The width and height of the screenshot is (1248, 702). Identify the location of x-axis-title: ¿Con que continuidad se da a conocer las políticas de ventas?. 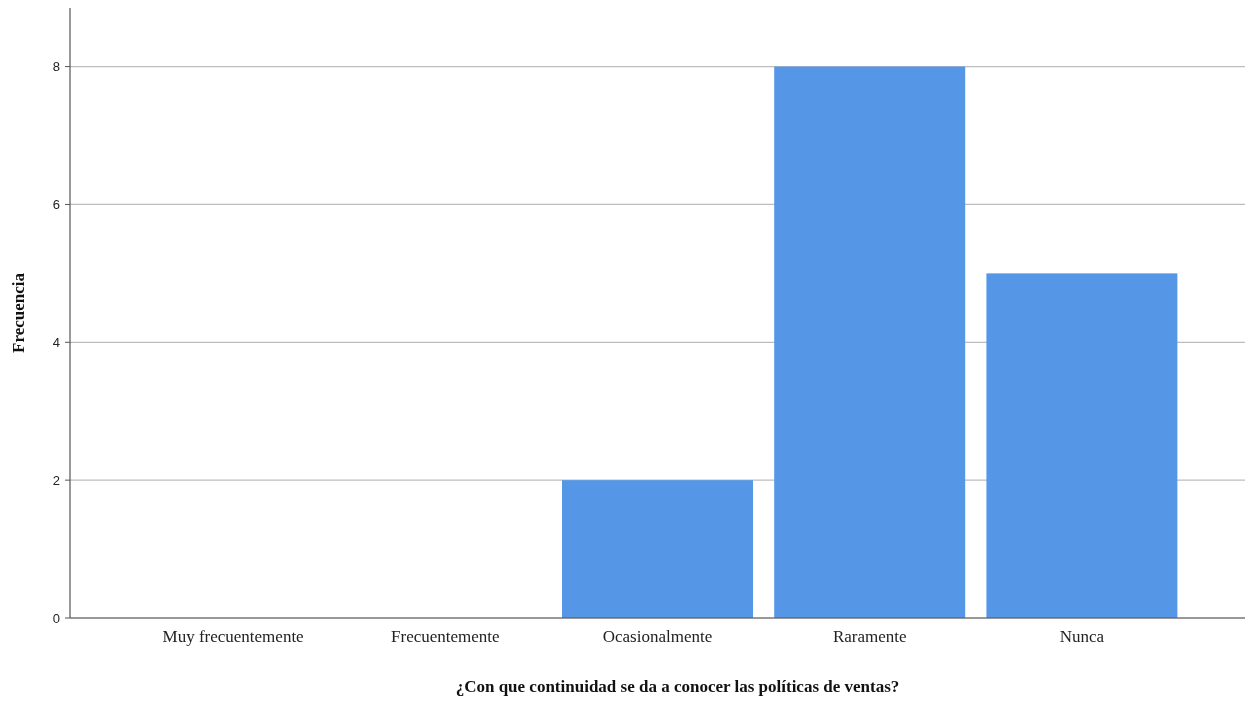
(677, 686).